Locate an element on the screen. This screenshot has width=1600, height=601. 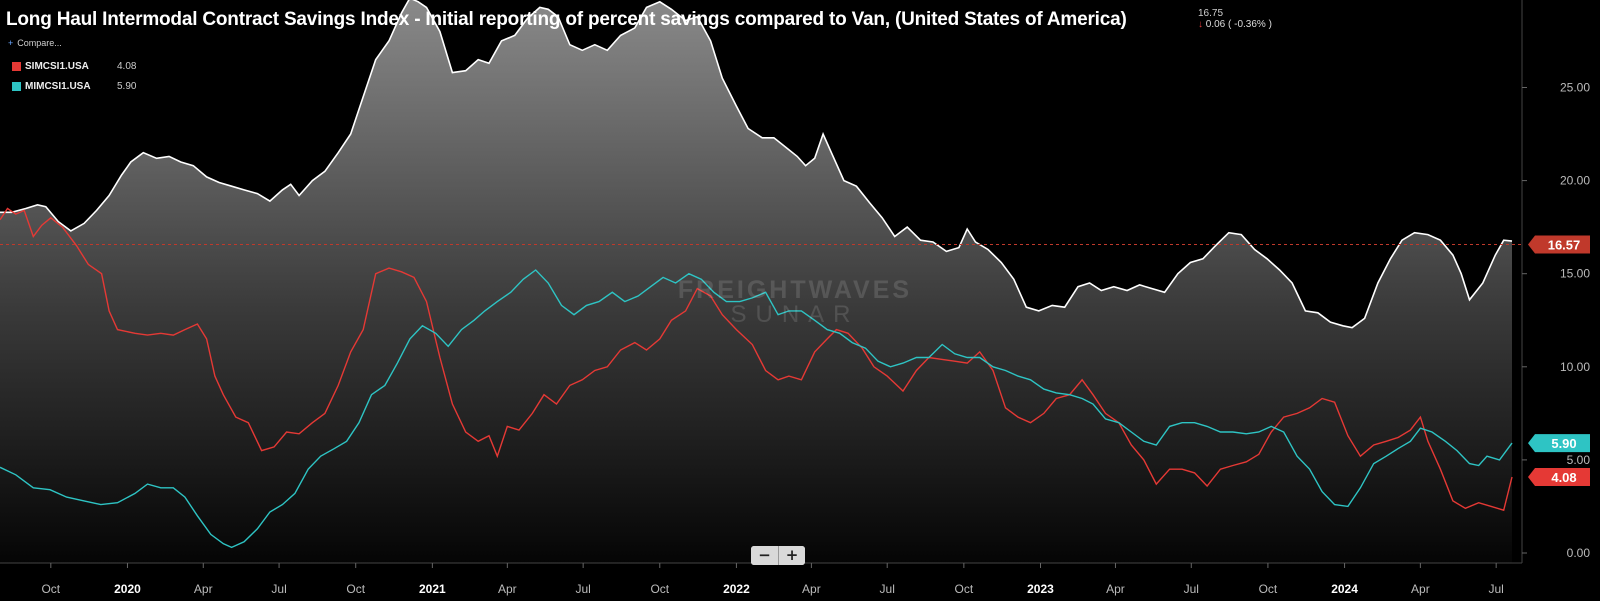
x-tick-label: 2021 is located at coordinates (432, 589).